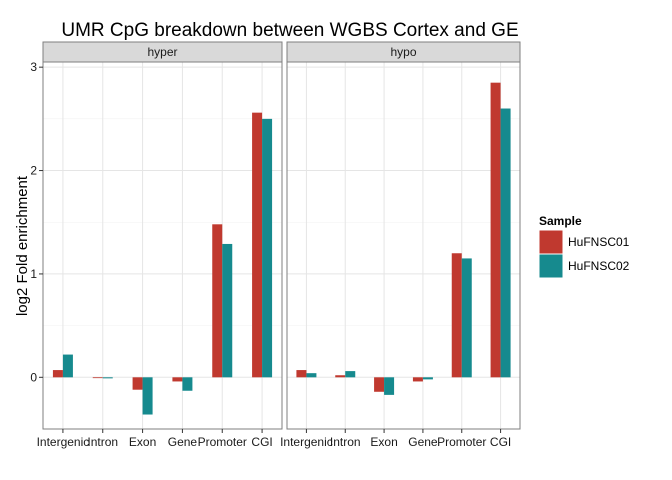 This screenshot has height=480, width=672. I want to click on facet-strip-label: hyper, so click(162, 52).